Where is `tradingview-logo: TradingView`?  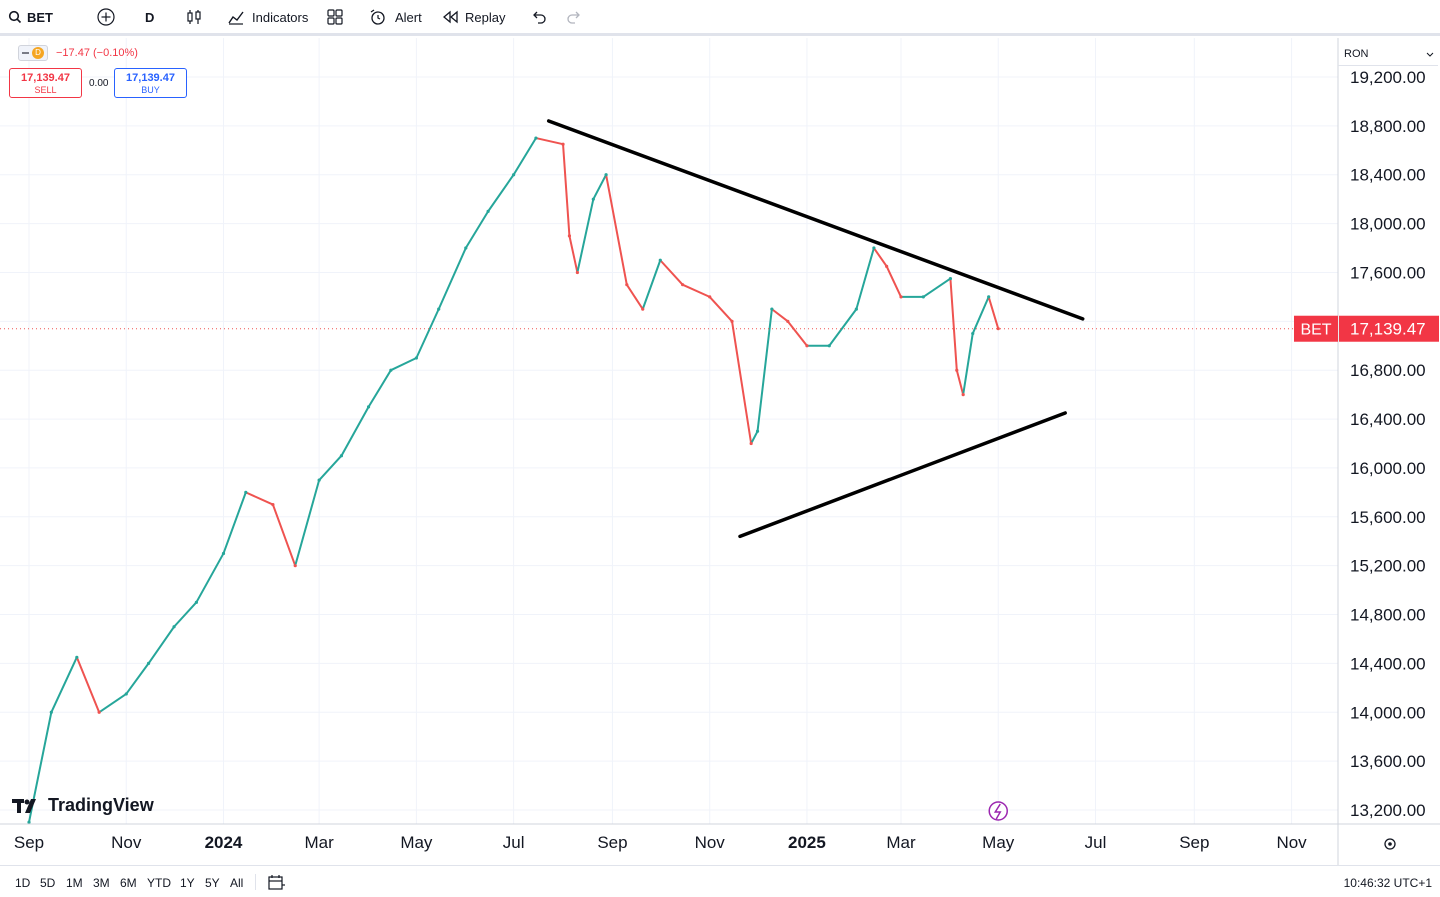 tradingview-logo: TradingView is located at coordinates (83, 805).